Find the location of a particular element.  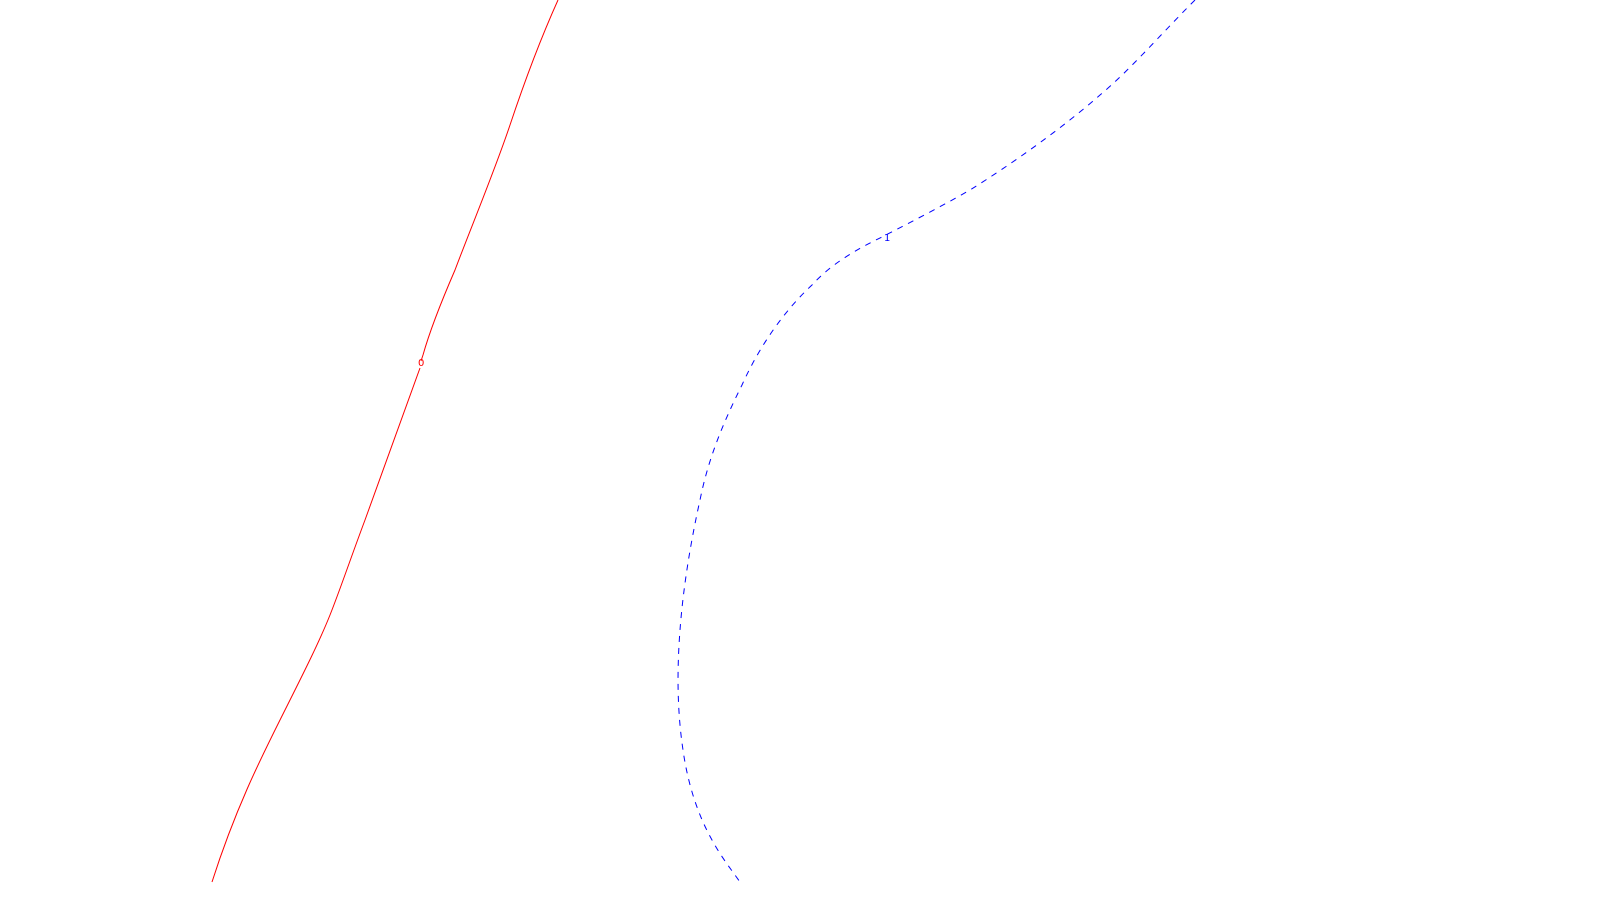

contour-label-0: 0 is located at coordinates (421, 363).